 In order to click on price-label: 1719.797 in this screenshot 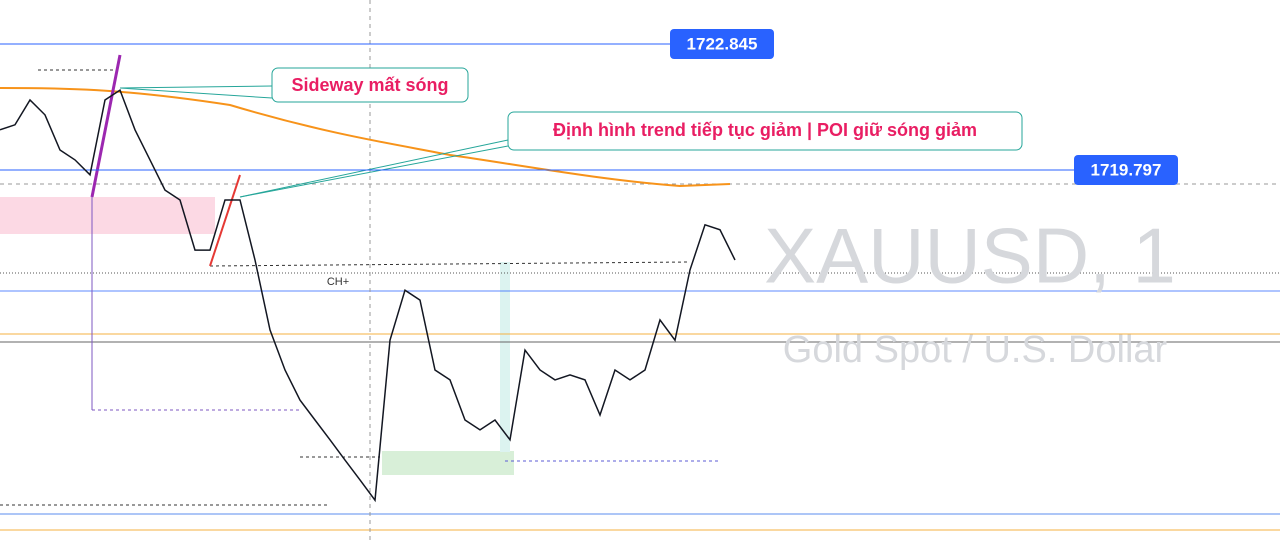, I will do `click(1126, 169)`.